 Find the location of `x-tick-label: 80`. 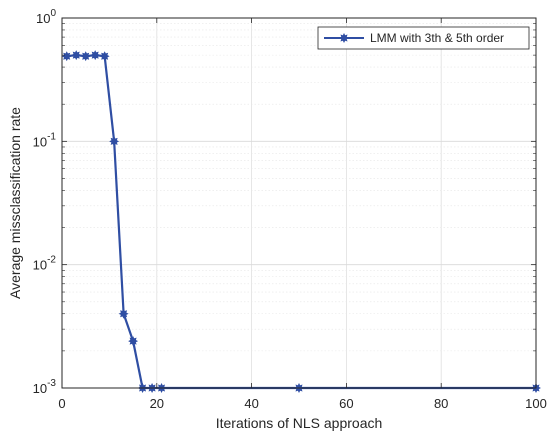

x-tick-label: 80 is located at coordinates (441, 403).